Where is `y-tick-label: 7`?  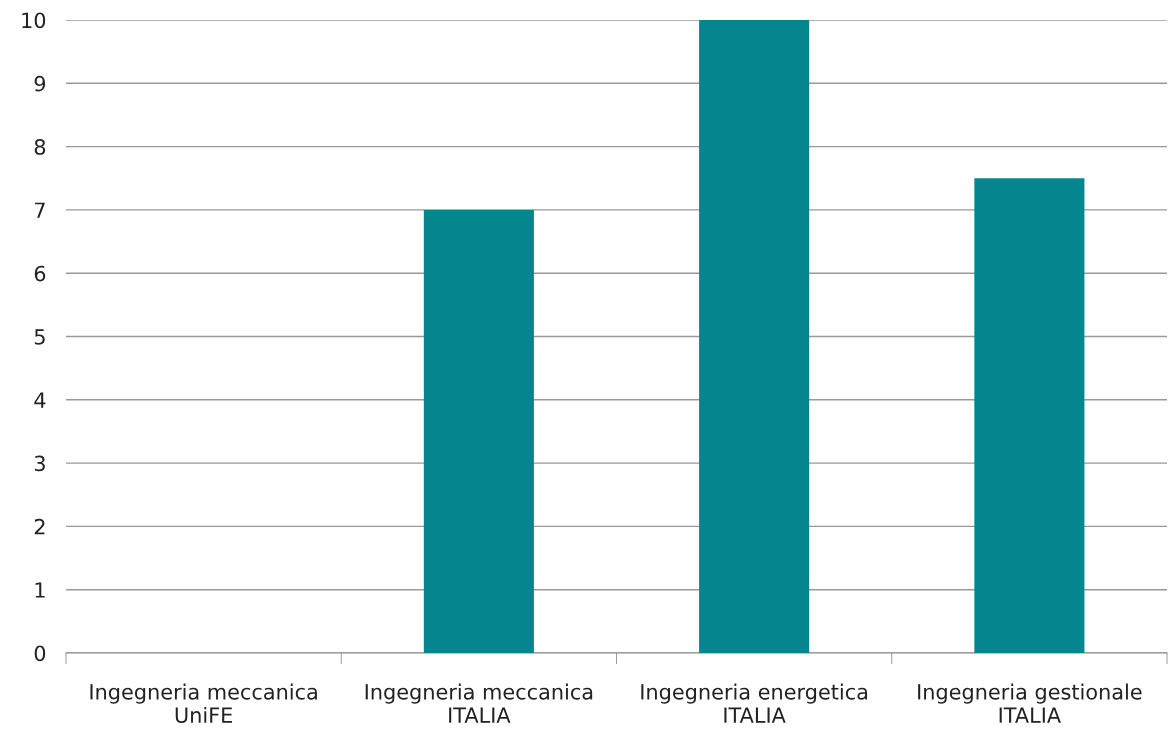 y-tick-label: 7 is located at coordinates (40, 210).